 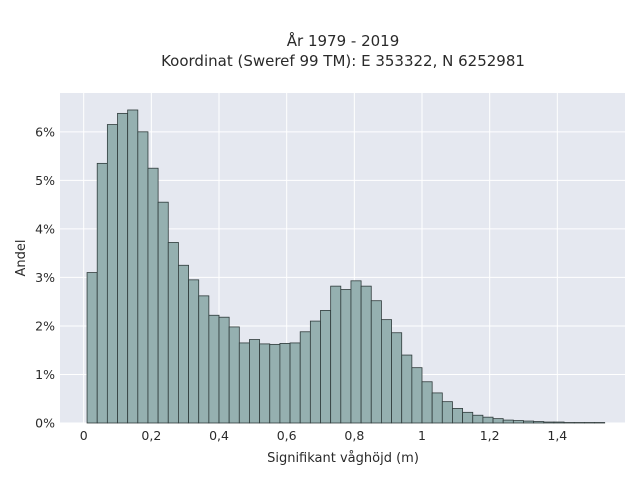 I want to click on y-tick-label: 0%, so click(x=45, y=423).